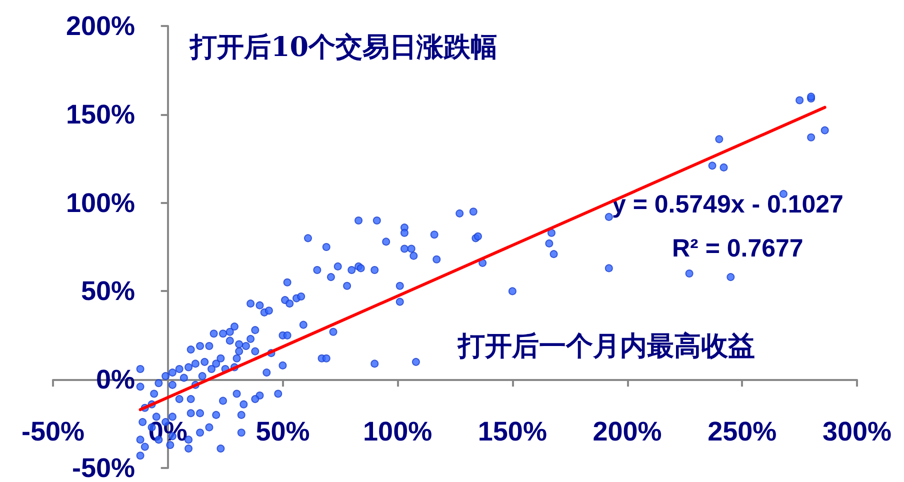 This screenshot has height=482, width=904. Describe the element at coordinates (857, 431) in the screenshot. I see `x-tick-label: 300%` at that location.